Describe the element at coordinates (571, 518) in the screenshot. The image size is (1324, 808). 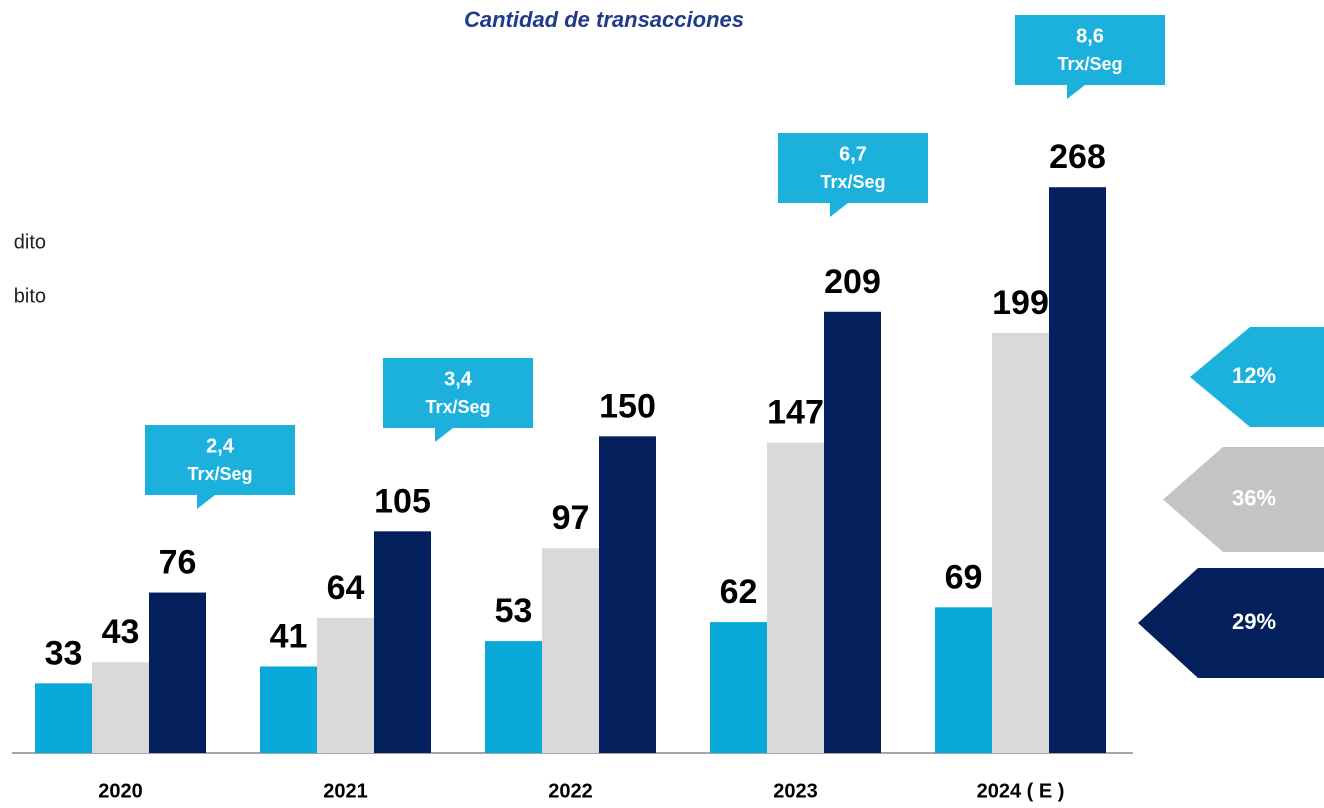
I see `value-label: 97` at that location.